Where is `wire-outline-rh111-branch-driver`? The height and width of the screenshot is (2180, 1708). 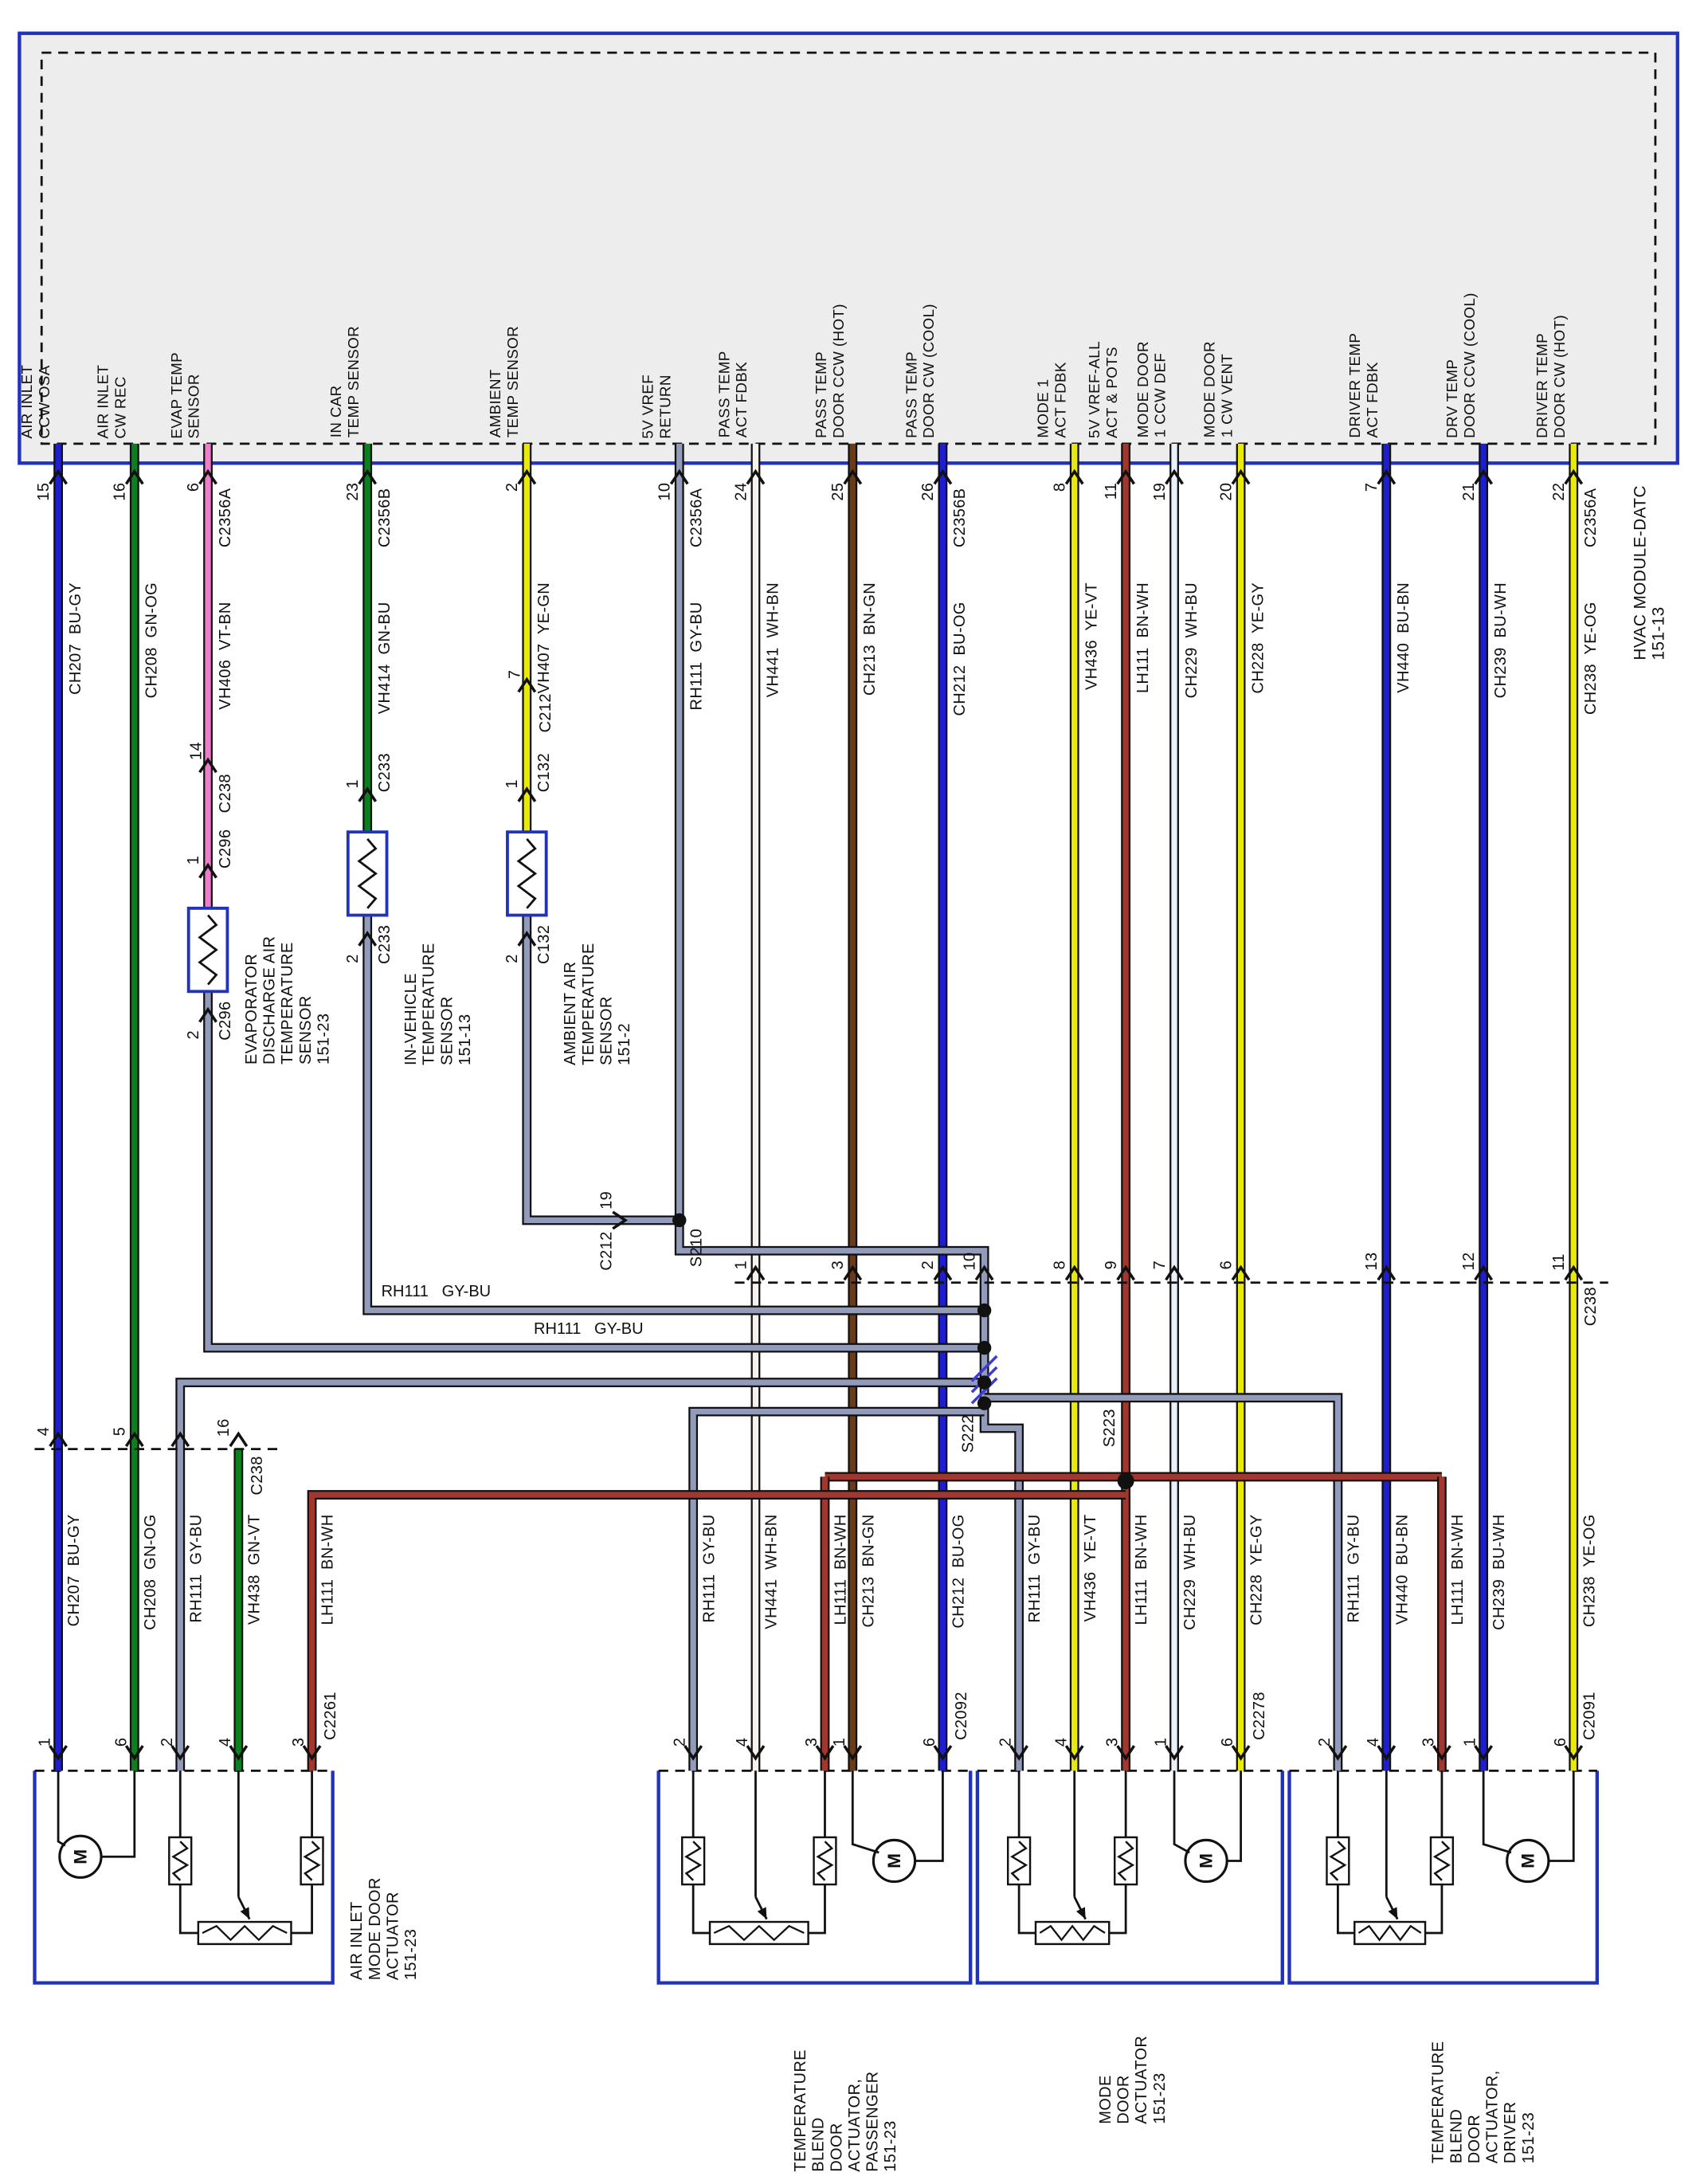
wire-outline-rh111-branch-driver is located at coordinates (1163, 1582).